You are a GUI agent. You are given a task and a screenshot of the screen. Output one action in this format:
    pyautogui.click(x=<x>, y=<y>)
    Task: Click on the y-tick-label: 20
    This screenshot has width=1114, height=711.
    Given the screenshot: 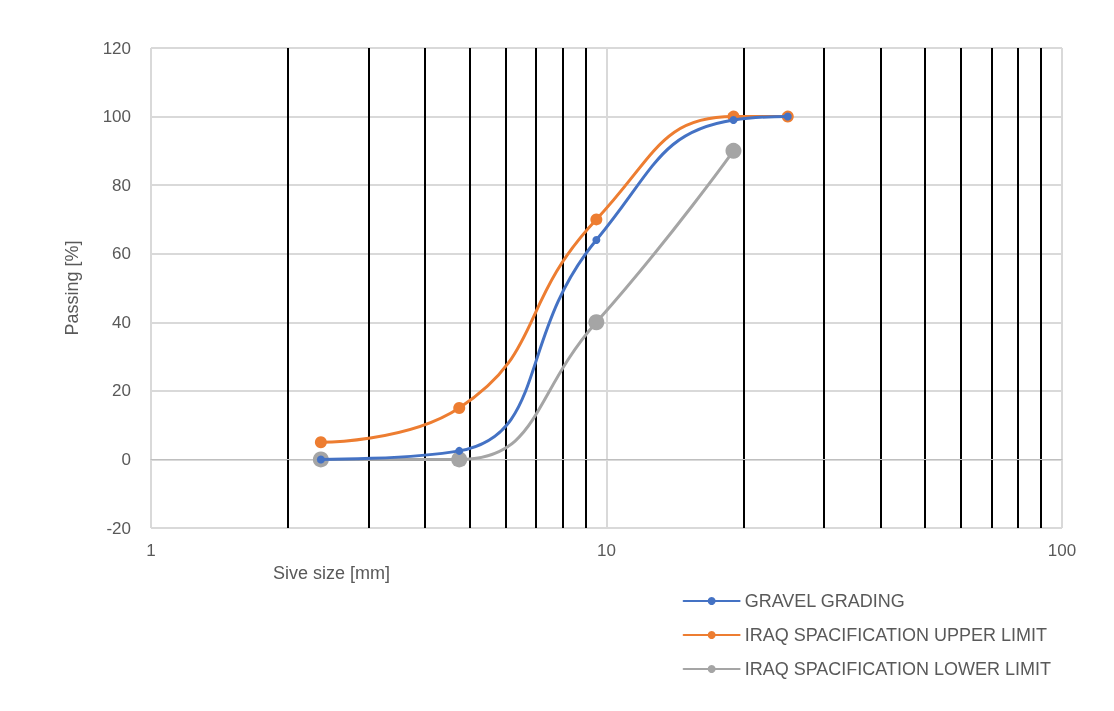 What is the action you would take?
    pyautogui.click(x=121, y=391)
    